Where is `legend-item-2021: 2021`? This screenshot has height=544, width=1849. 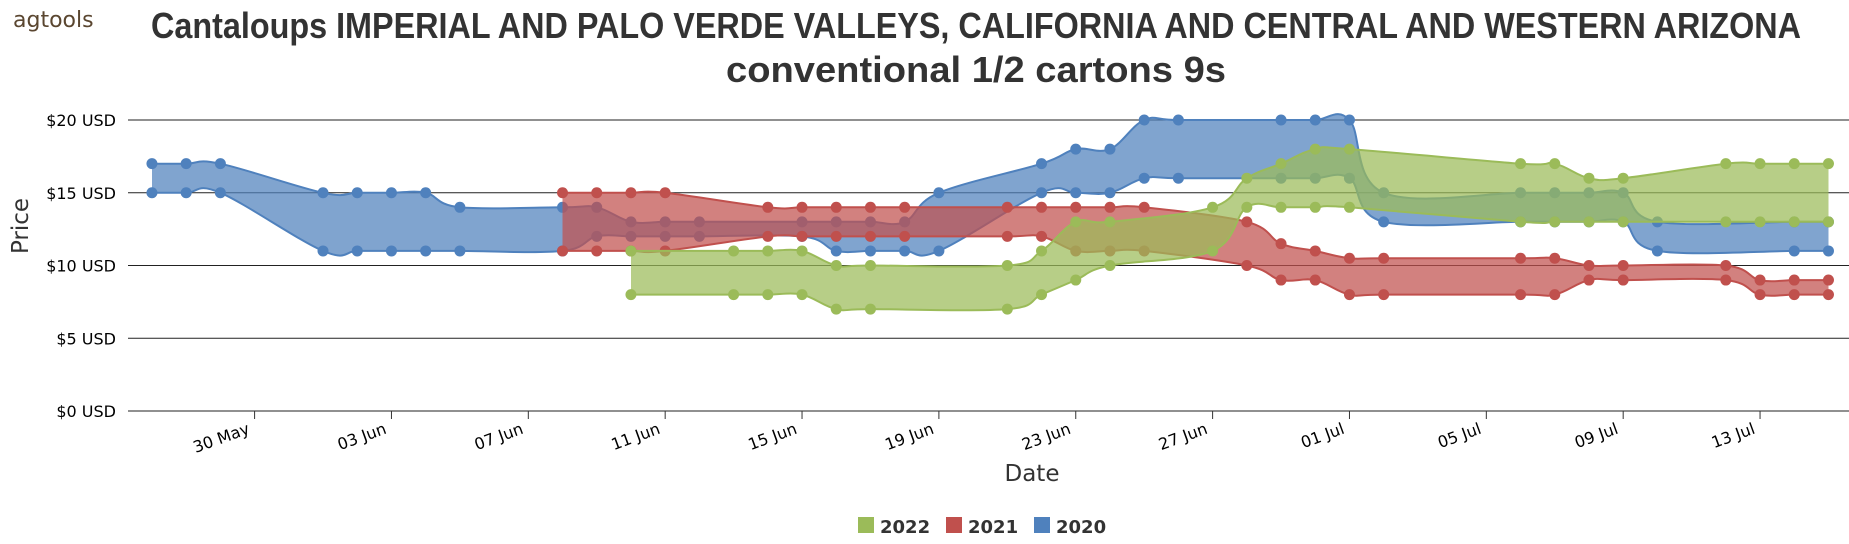 legend-item-2021: 2021 is located at coordinates (982, 527).